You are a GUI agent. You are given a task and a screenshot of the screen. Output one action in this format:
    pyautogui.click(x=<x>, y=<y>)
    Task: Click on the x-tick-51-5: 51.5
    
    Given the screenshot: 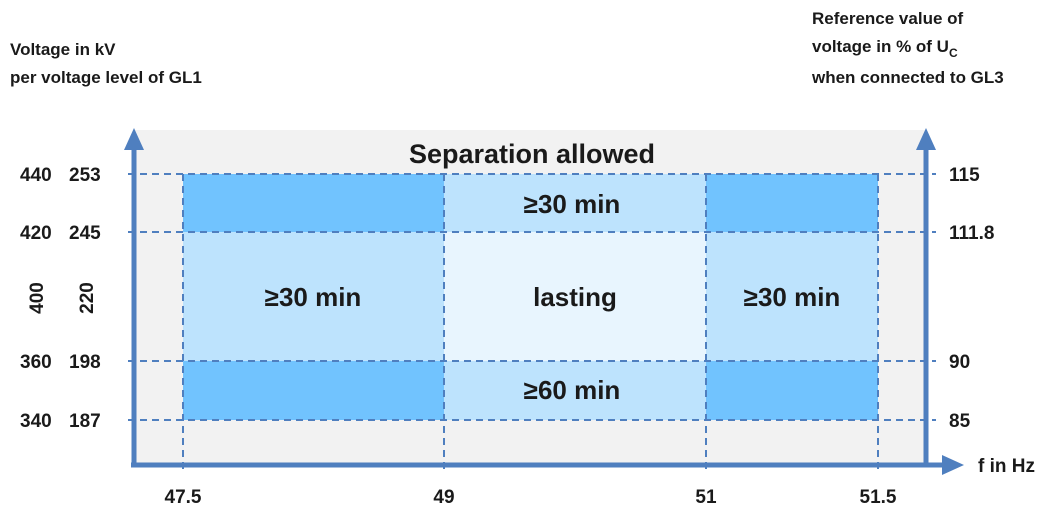 What is the action you would take?
    pyautogui.click(x=878, y=497)
    